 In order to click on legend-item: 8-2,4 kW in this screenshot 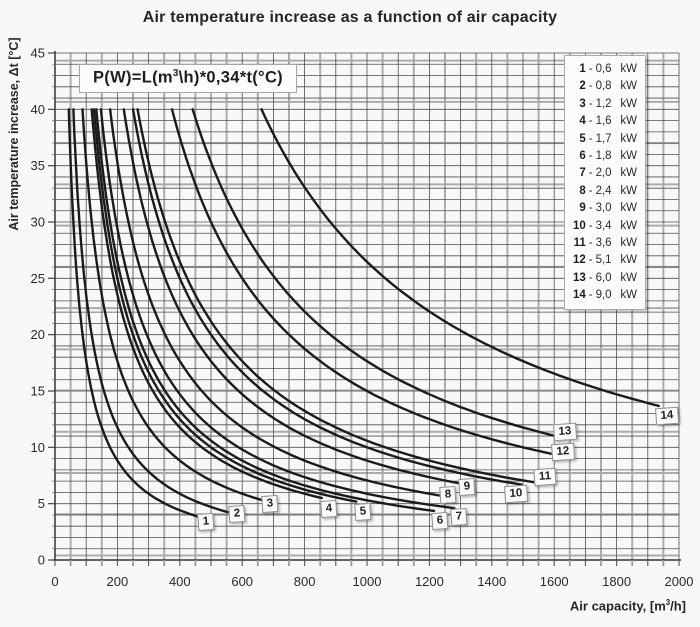, I will do `click(604, 191)`.